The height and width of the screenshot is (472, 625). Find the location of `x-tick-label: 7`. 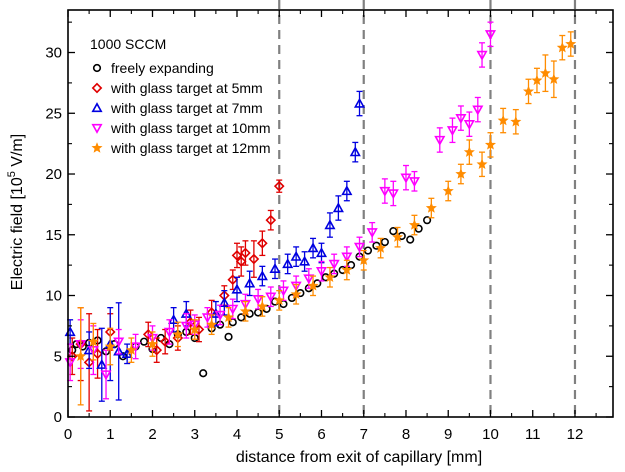

x-tick-label: 7 is located at coordinates (364, 434).